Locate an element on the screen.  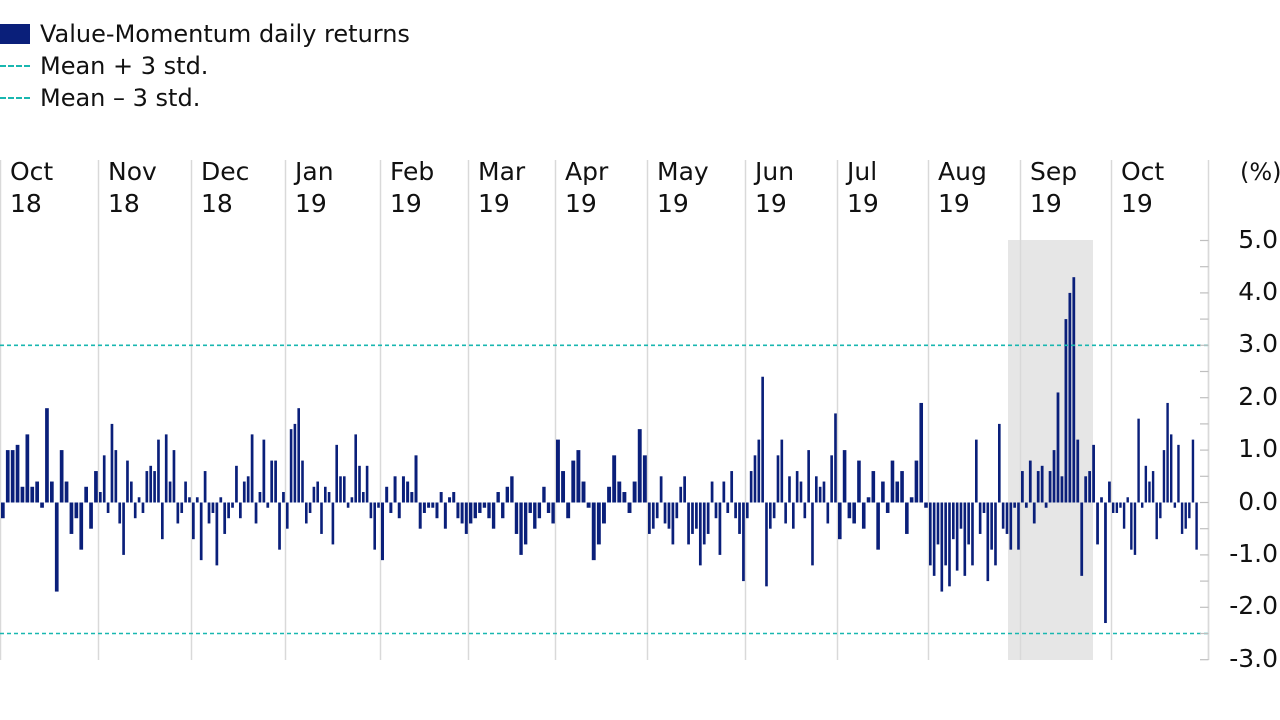
month-name: Jul is located at coordinates (862, 171).